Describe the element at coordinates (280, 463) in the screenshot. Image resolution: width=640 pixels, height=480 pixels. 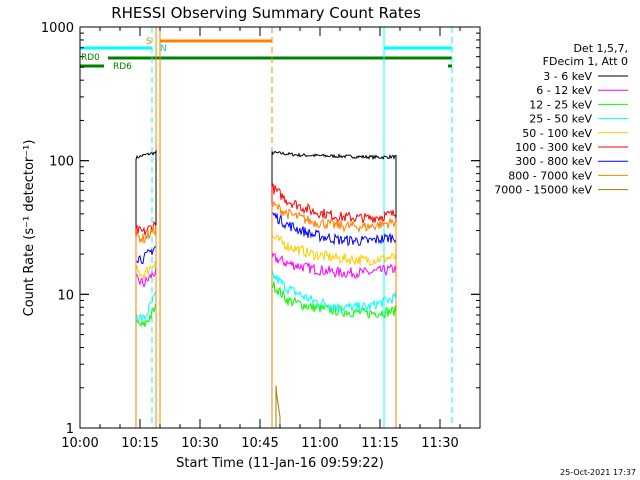
I see `x-axis-label: Start Time (11-Jan-16 09:59:22)` at that location.